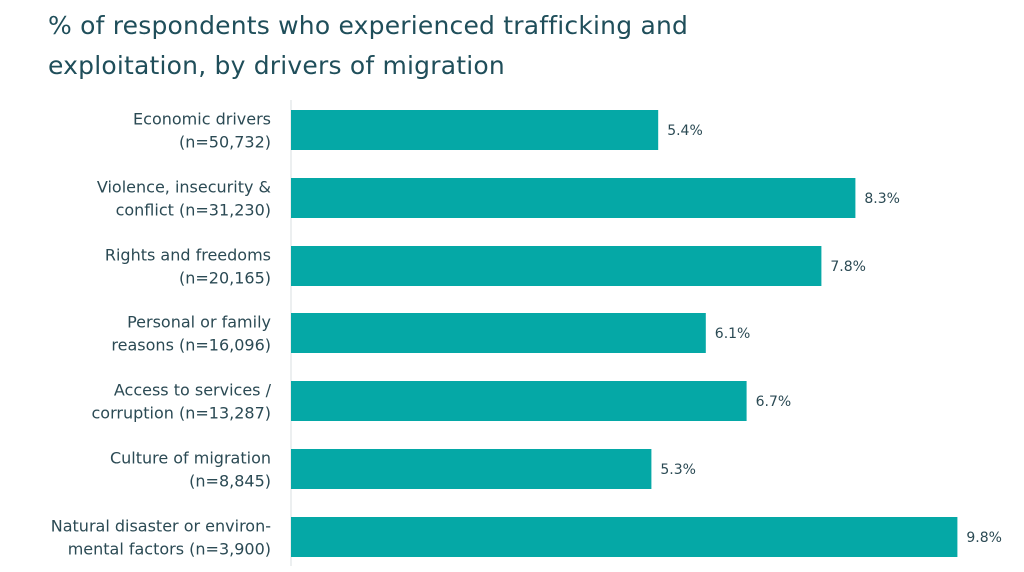  What do you see at coordinates (188, 255) in the screenshot?
I see `category-label: Rights and freedoms` at bounding box center [188, 255].